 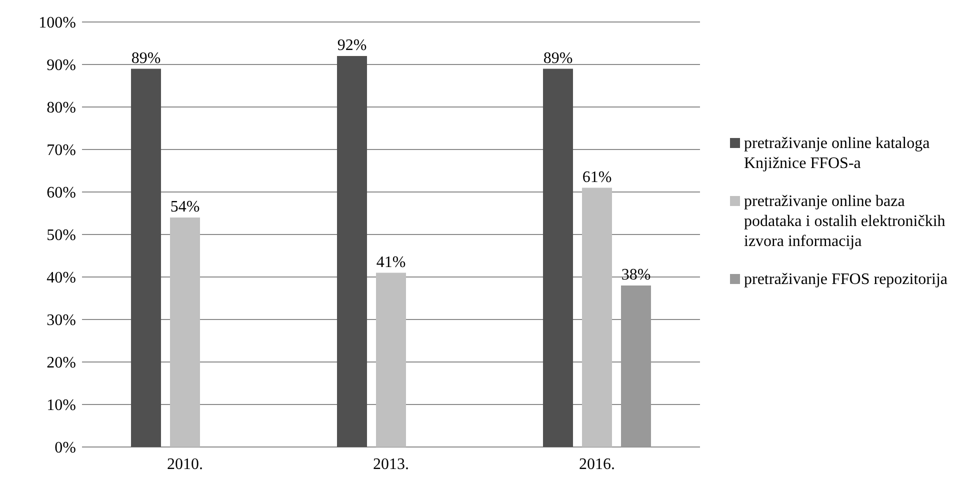 What do you see at coordinates (185, 464) in the screenshot?
I see `x-tick-label: 2010.` at bounding box center [185, 464].